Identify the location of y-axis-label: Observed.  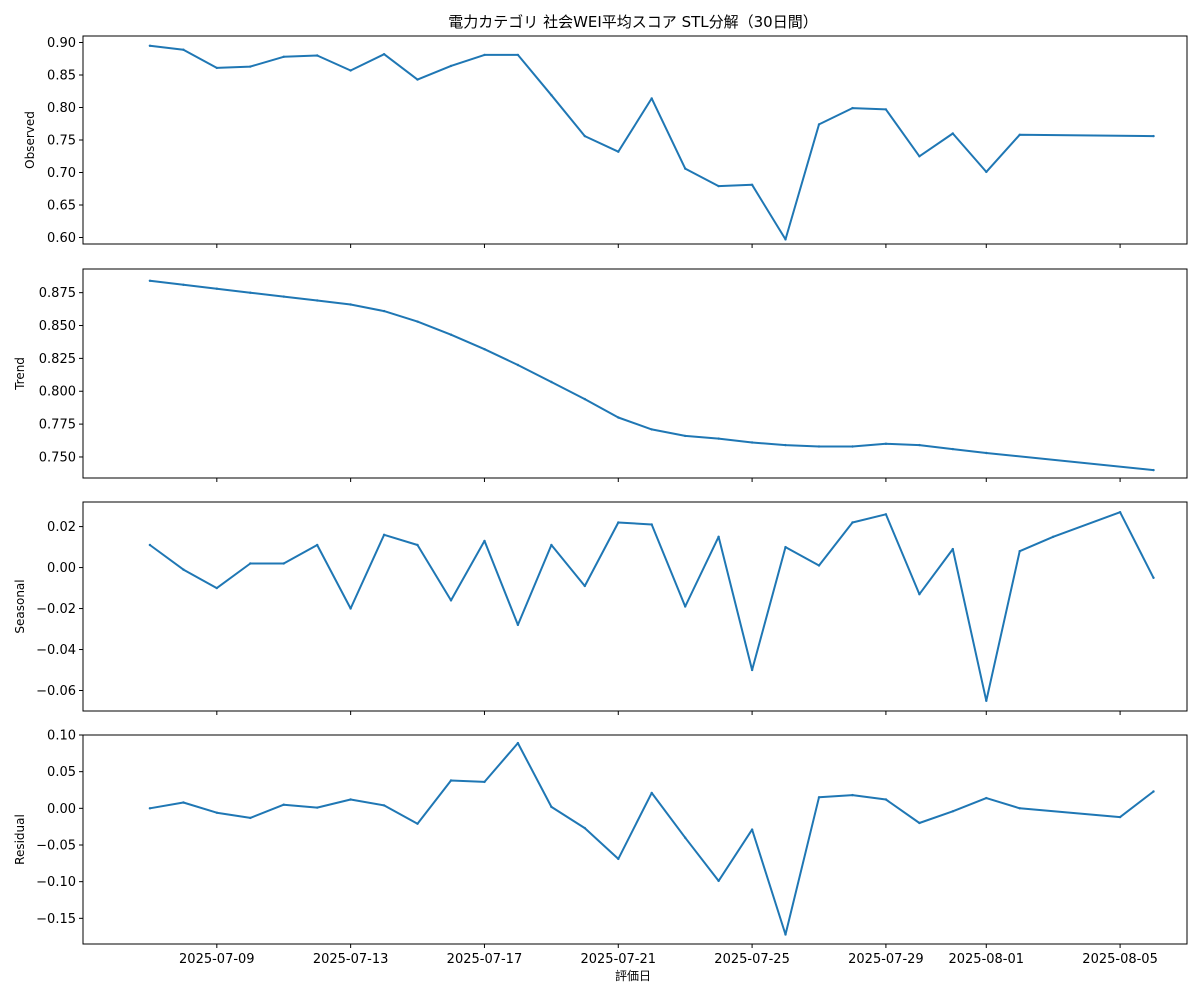
(30, 140).